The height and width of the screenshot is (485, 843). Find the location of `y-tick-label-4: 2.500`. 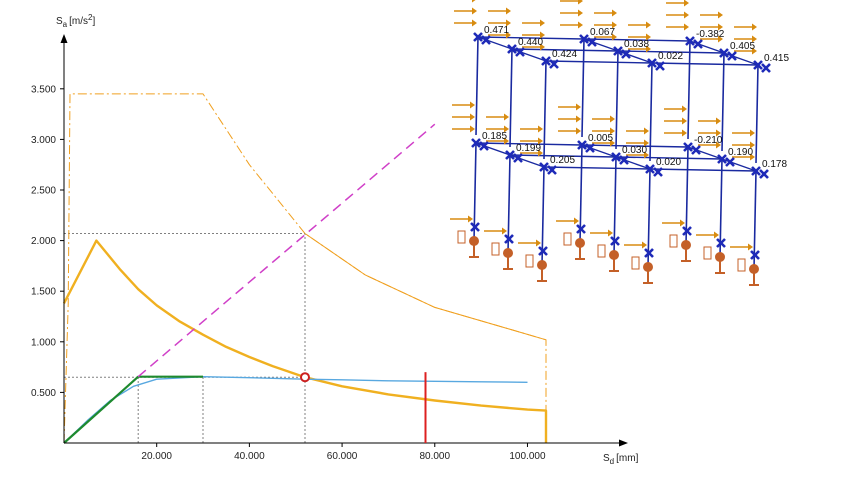

y-tick-label-4: 2.500 is located at coordinates (43, 191).